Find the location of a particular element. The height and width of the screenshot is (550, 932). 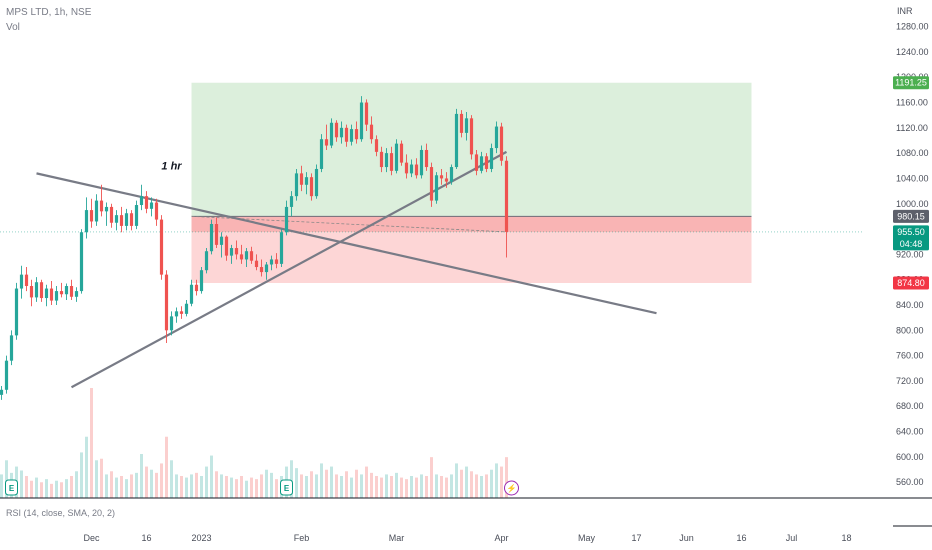

y-tick-label: 600.00 is located at coordinates (910, 457).